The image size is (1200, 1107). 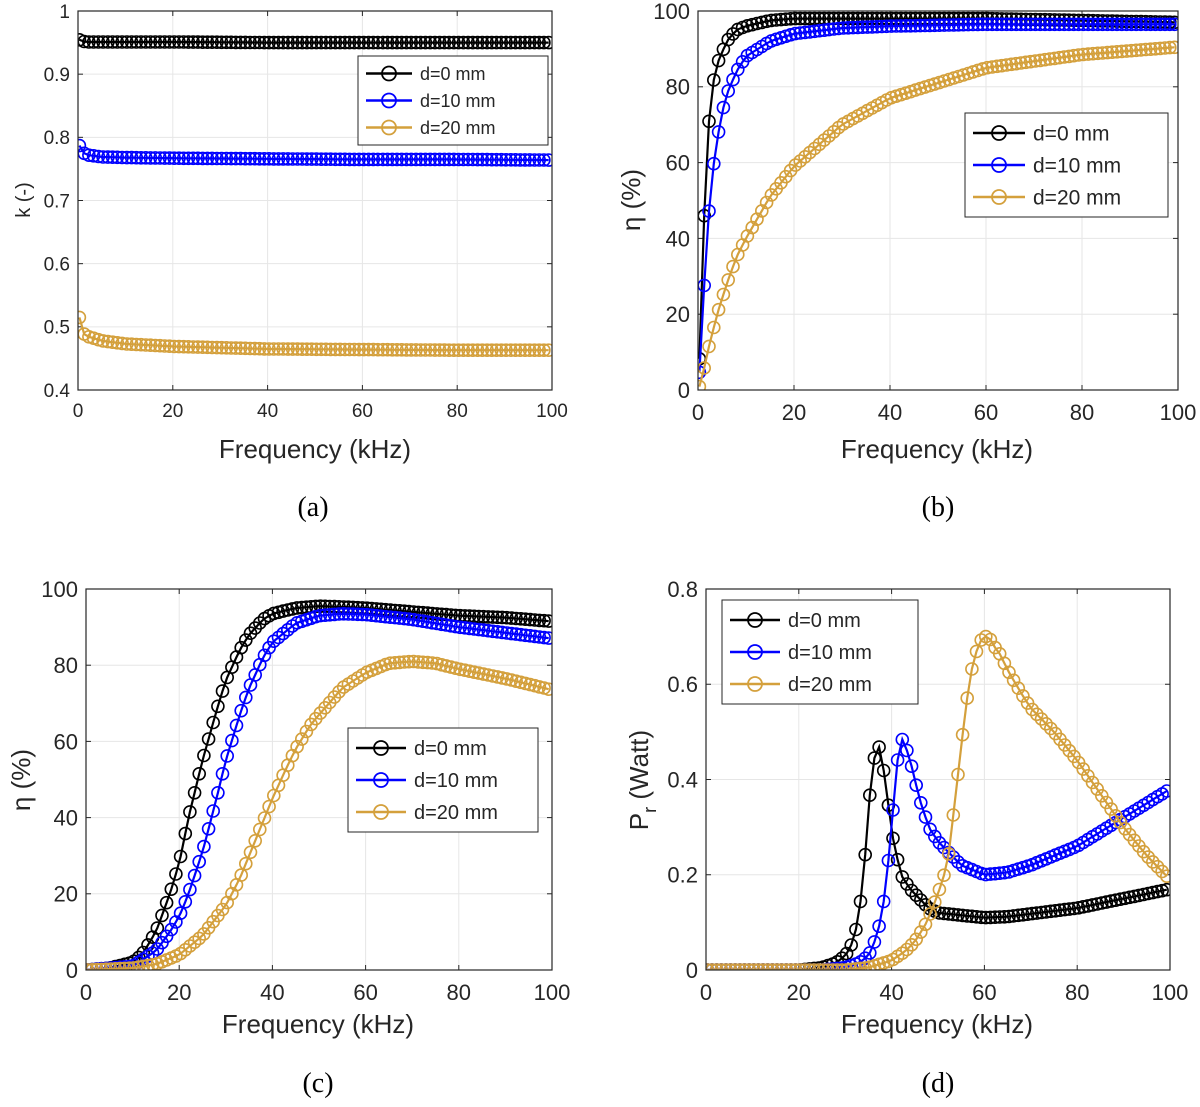 What do you see at coordinates (319, 784) in the screenshot?
I see `plot-series` at bounding box center [319, 784].